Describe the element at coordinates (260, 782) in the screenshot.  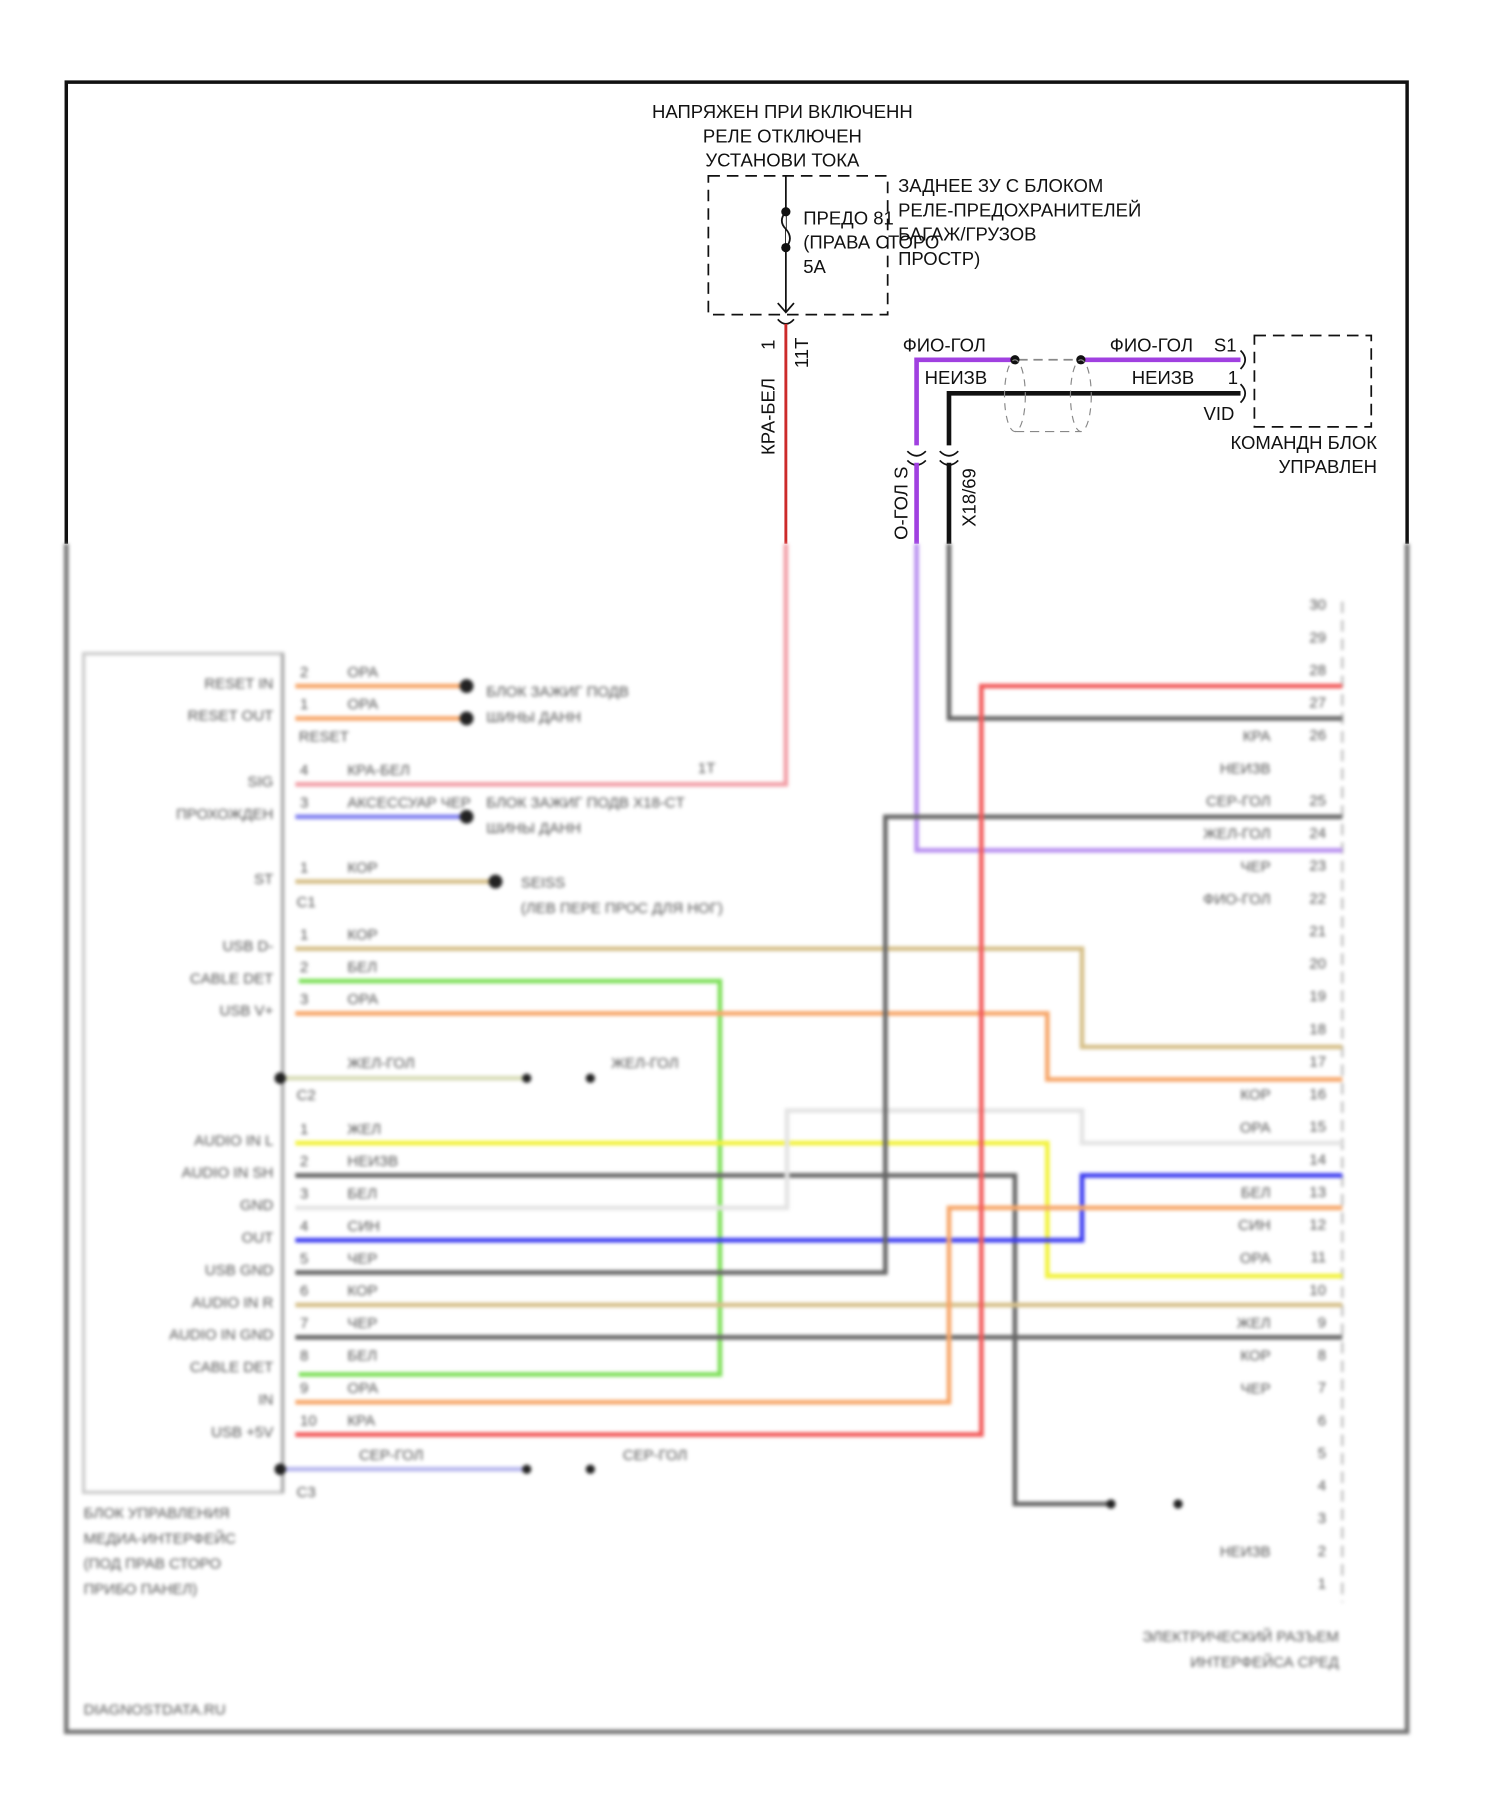
I see `pin-name: SIG` at that location.